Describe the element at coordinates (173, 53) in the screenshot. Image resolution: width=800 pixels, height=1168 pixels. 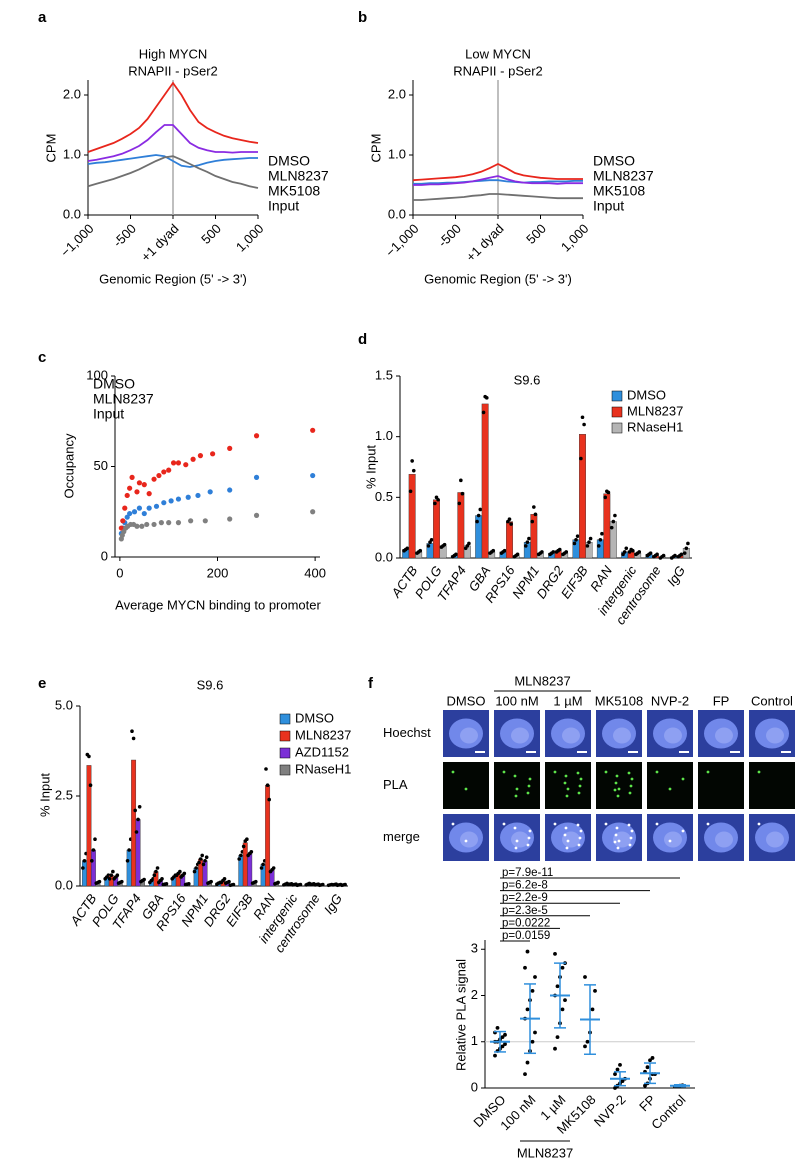
I see `chart-title: High MYCN` at that location.